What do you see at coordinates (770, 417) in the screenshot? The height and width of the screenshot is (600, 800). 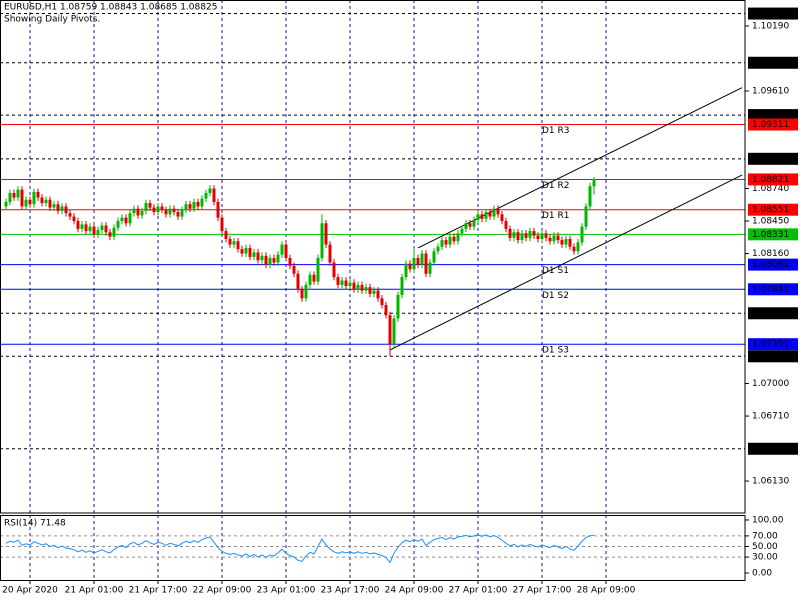 I see `y-tick-label: 1.06710` at bounding box center [770, 417].